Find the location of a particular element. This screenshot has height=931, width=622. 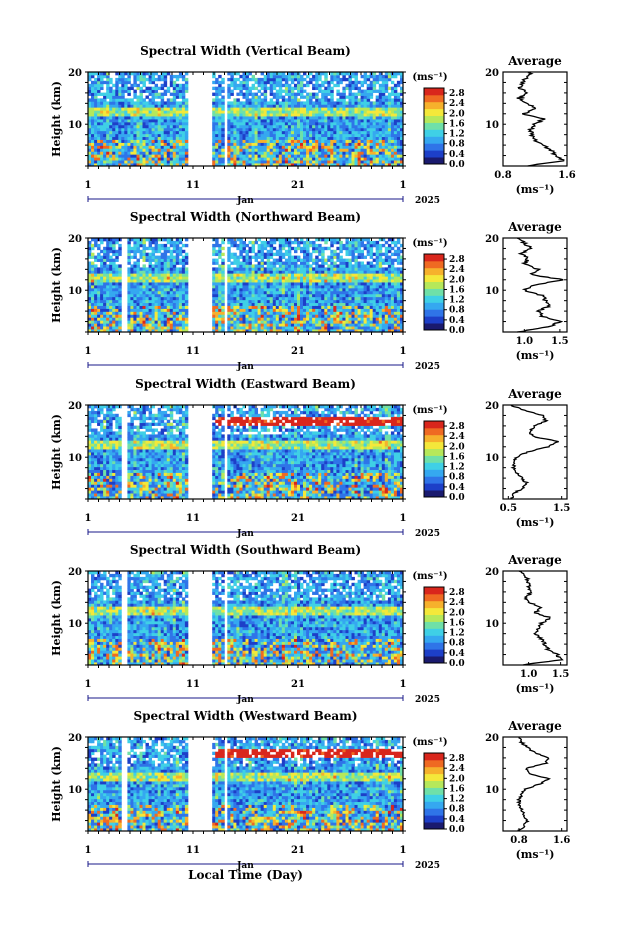

colorbar-tick-label: 2.4 is located at coordinates (457, 437).